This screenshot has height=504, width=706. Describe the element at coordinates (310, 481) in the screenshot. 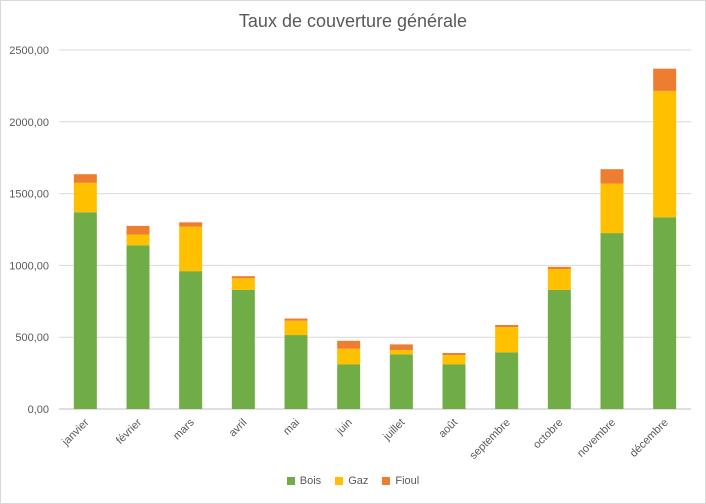

I see `legend-label: Bois` at that location.